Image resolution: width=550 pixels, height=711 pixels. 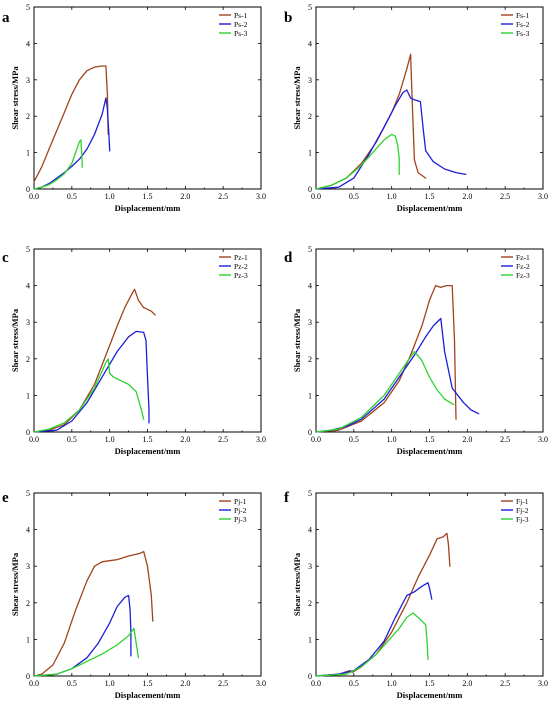 I want to click on legend-label: Pz-1, so click(x=241, y=257).